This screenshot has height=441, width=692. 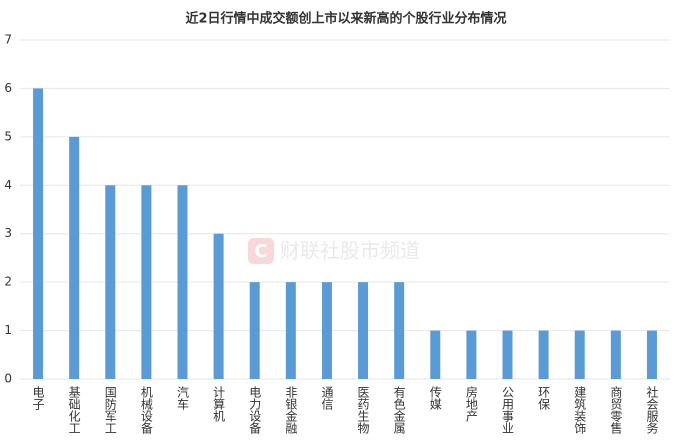 I want to click on x-tick-label: 基础化工, so click(x=74, y=410).